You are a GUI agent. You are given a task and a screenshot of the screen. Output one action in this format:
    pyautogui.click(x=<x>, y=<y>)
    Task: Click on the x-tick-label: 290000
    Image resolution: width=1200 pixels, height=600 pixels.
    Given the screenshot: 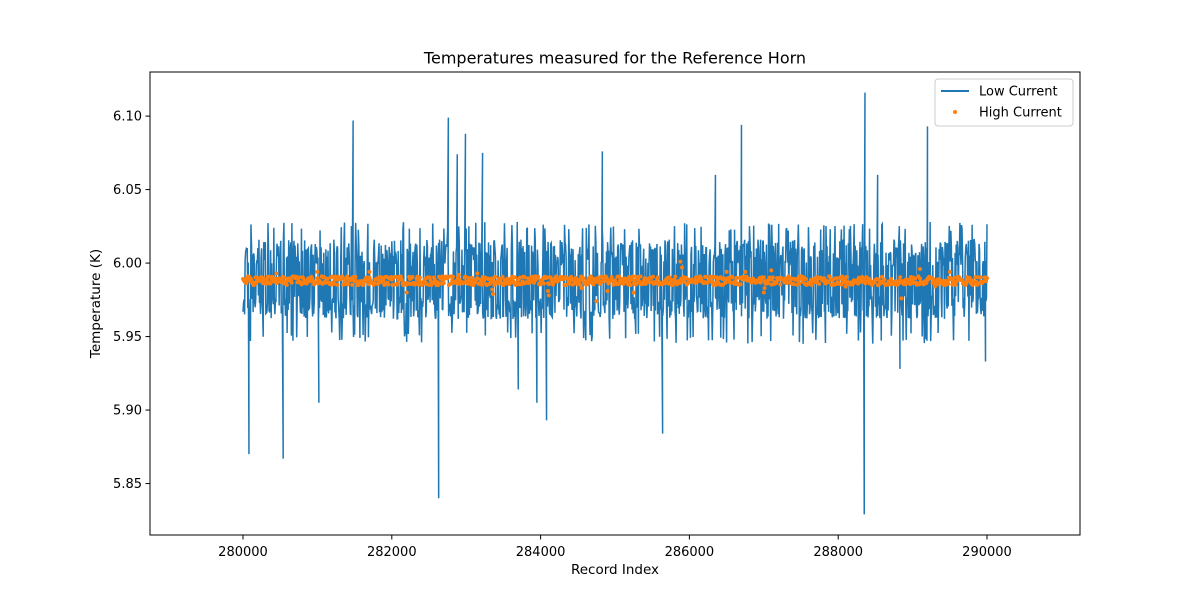 What is the action you would take?
    pyautogui.click(x=987, y=552)
    